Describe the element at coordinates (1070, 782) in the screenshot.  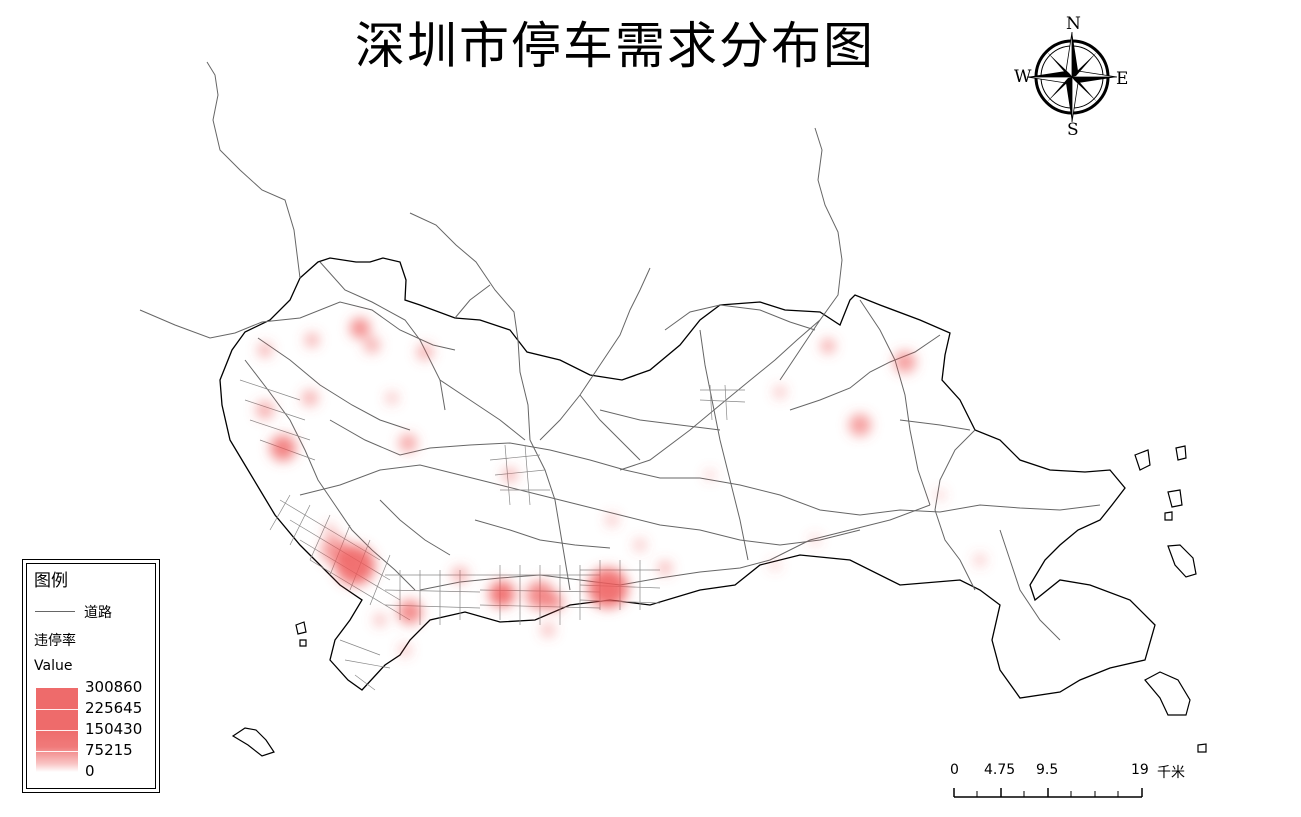
I see `scale-bar: 0 4.75 9.5 19 千米` at that location.